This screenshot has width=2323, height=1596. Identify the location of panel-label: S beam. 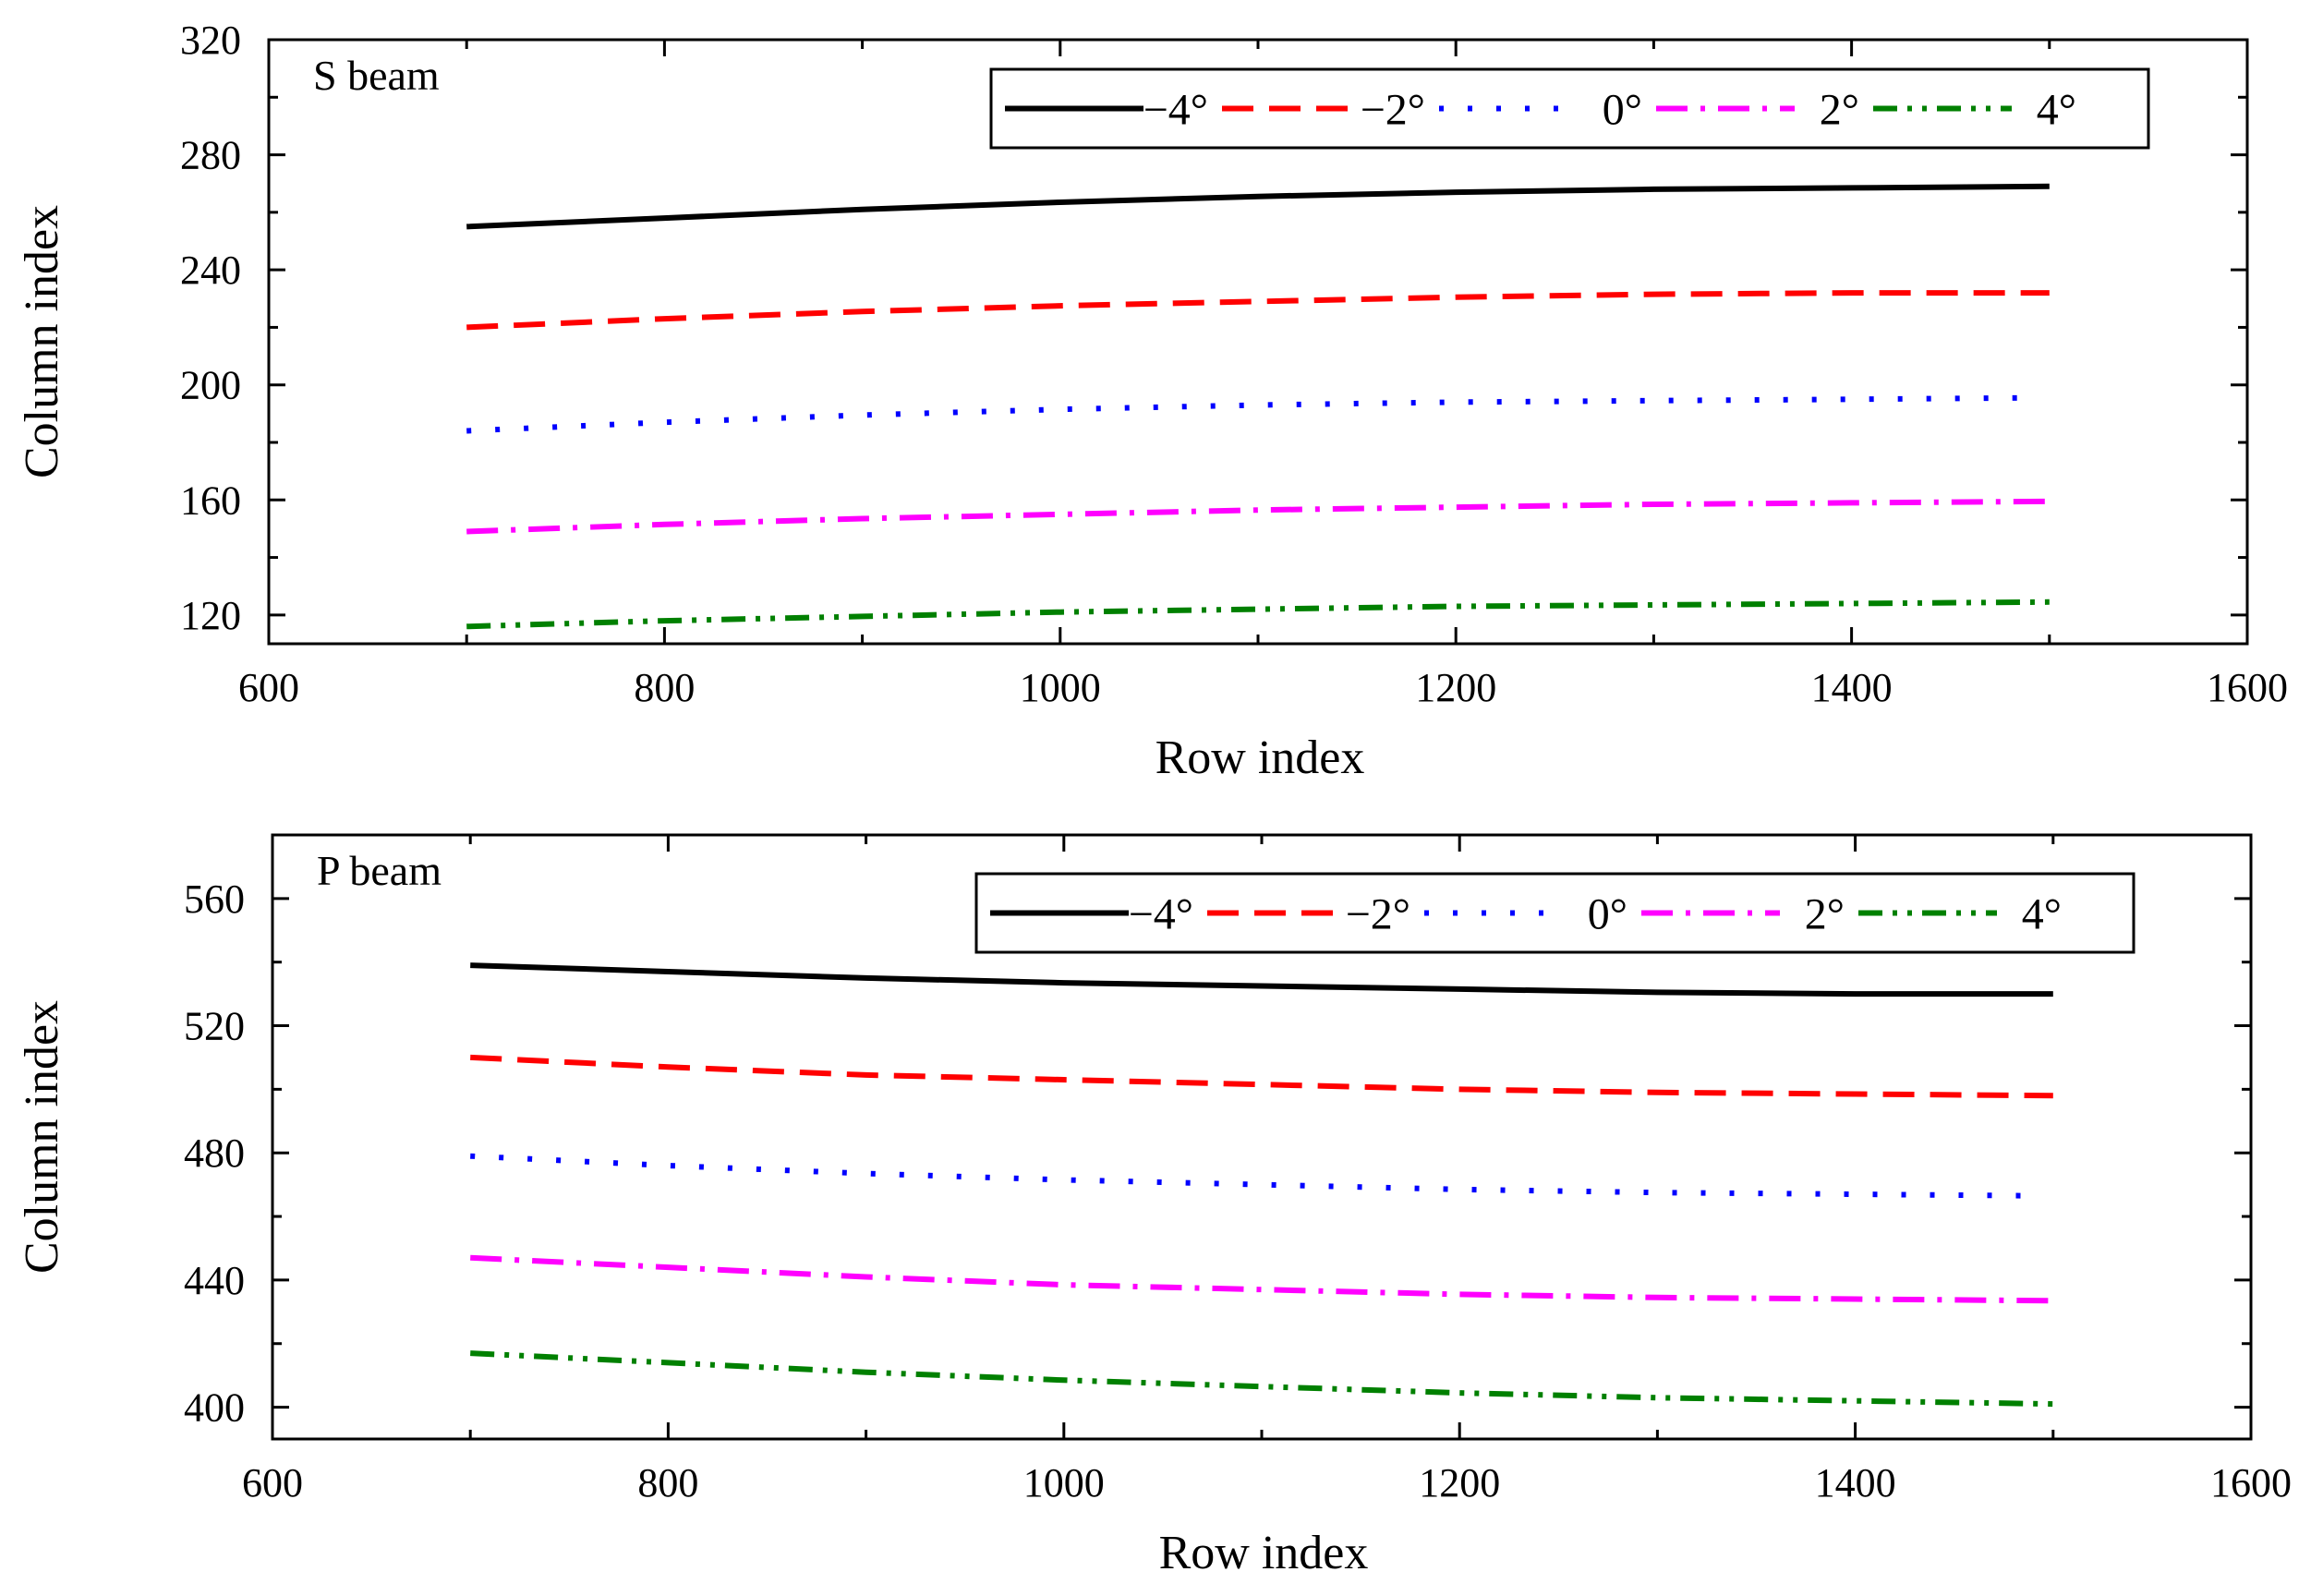
(376, 75).